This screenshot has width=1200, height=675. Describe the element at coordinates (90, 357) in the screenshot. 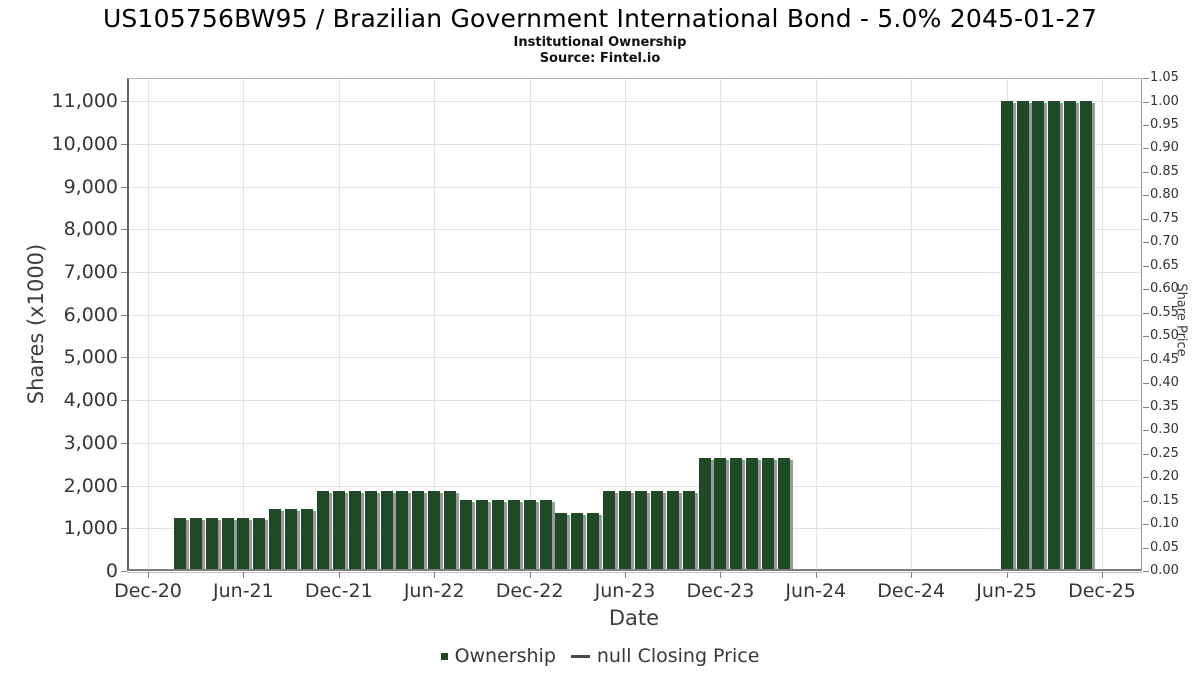

I see `left-axis-tick-label: 5,000` at that location.